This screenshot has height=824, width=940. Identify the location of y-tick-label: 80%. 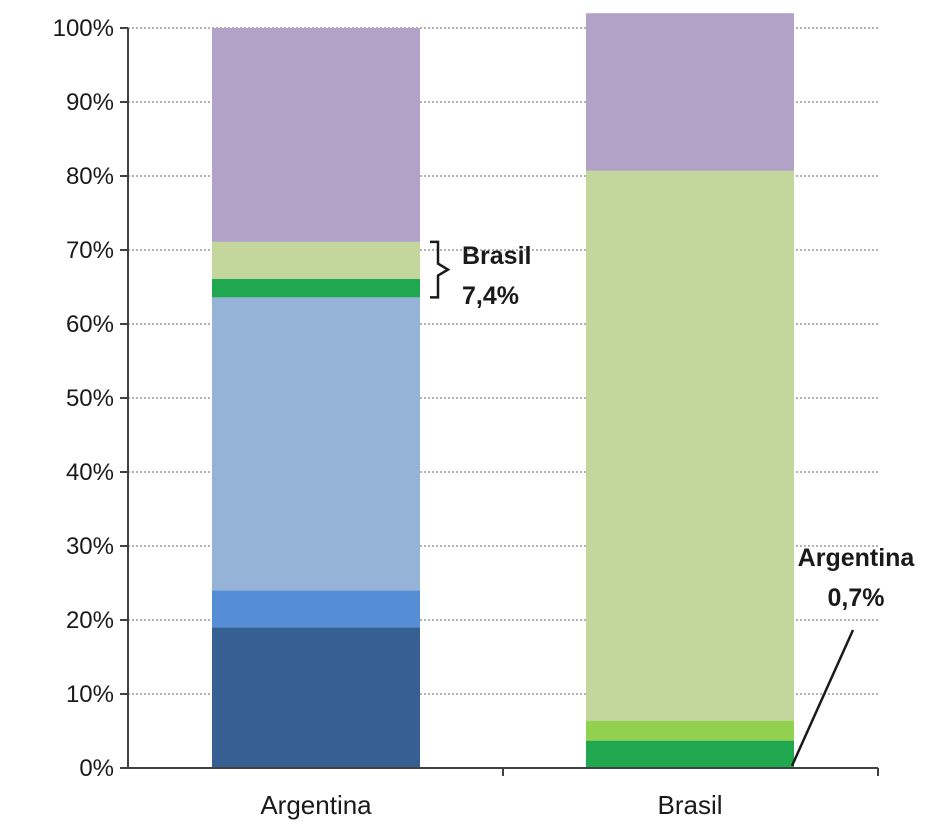
(90, 176).